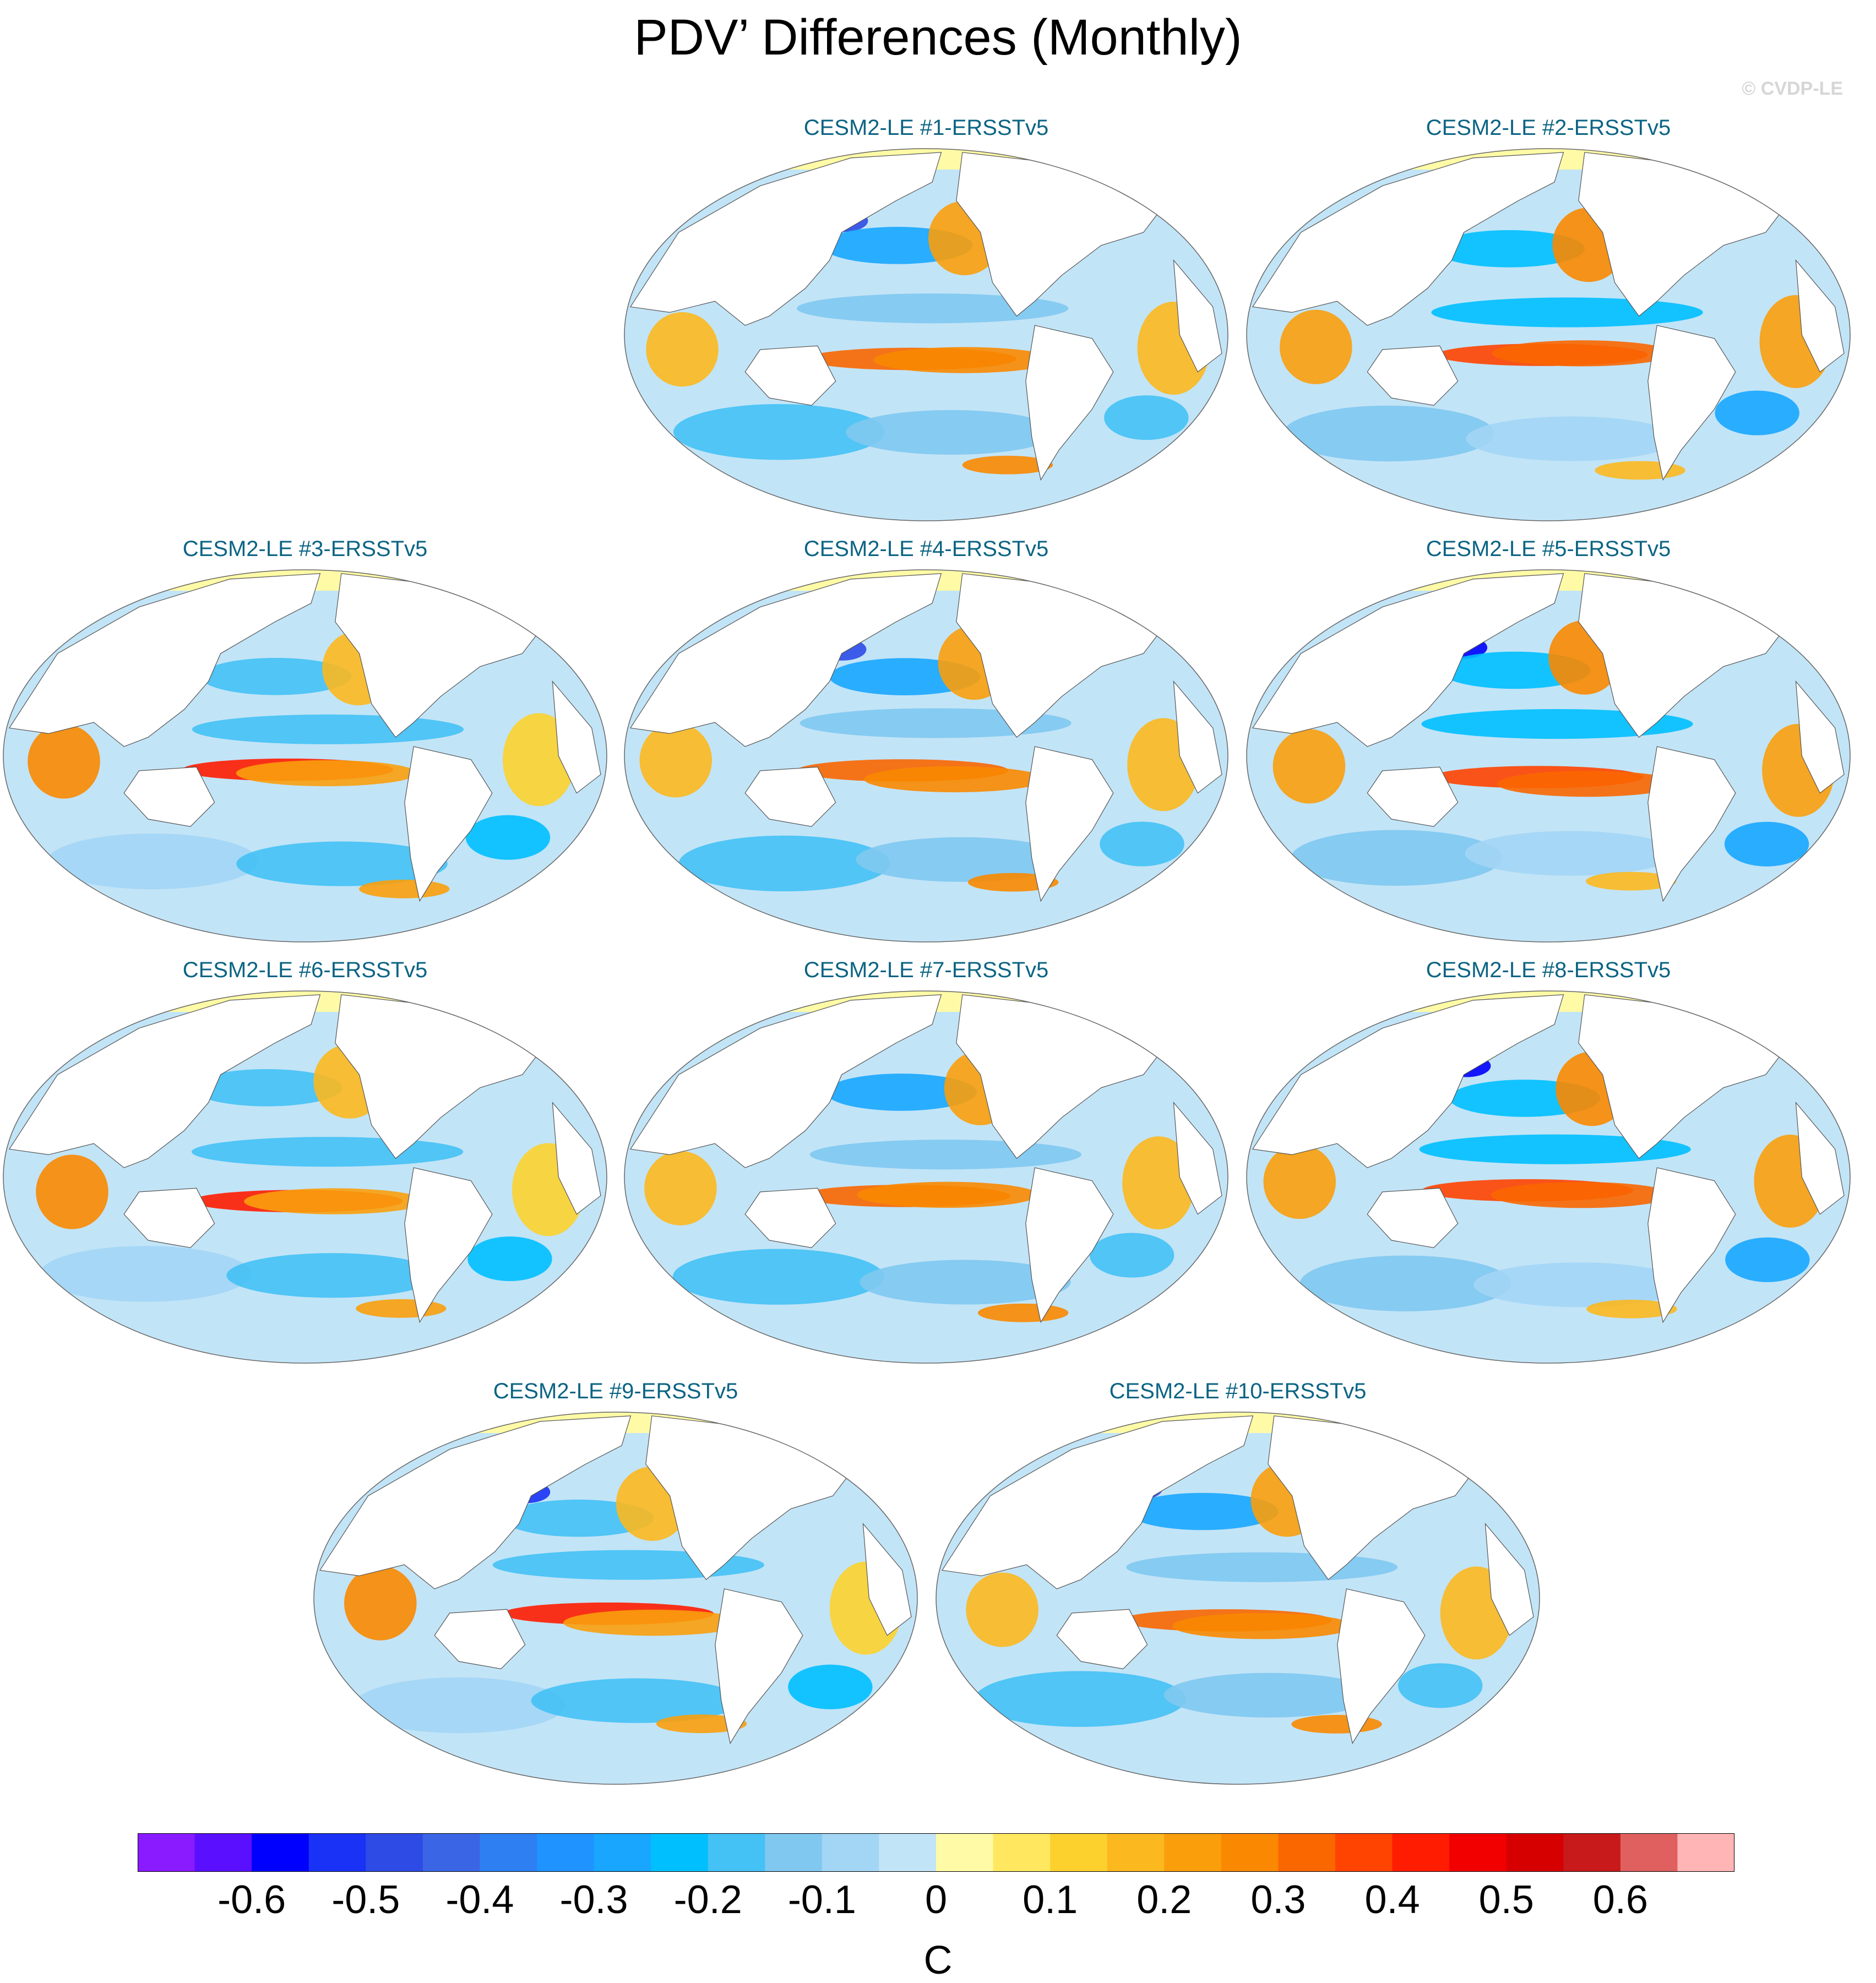 The height and width of the screenshot is (1983, 1876). Describe the element at coordinates (926, 128) in the screenshot. I see `panel-title: CESM2-LE #1-ERSSTv5` at that location.